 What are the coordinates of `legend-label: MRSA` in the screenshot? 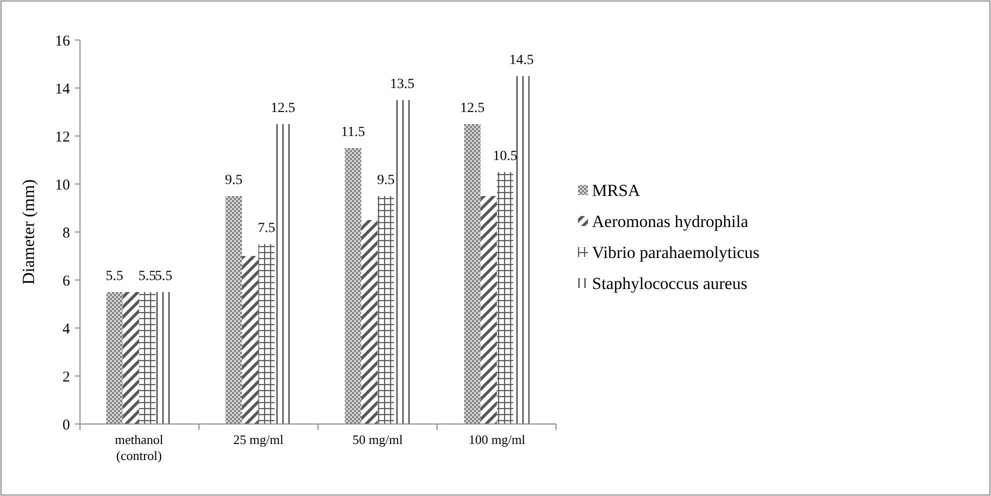 It's located at (616, 190).